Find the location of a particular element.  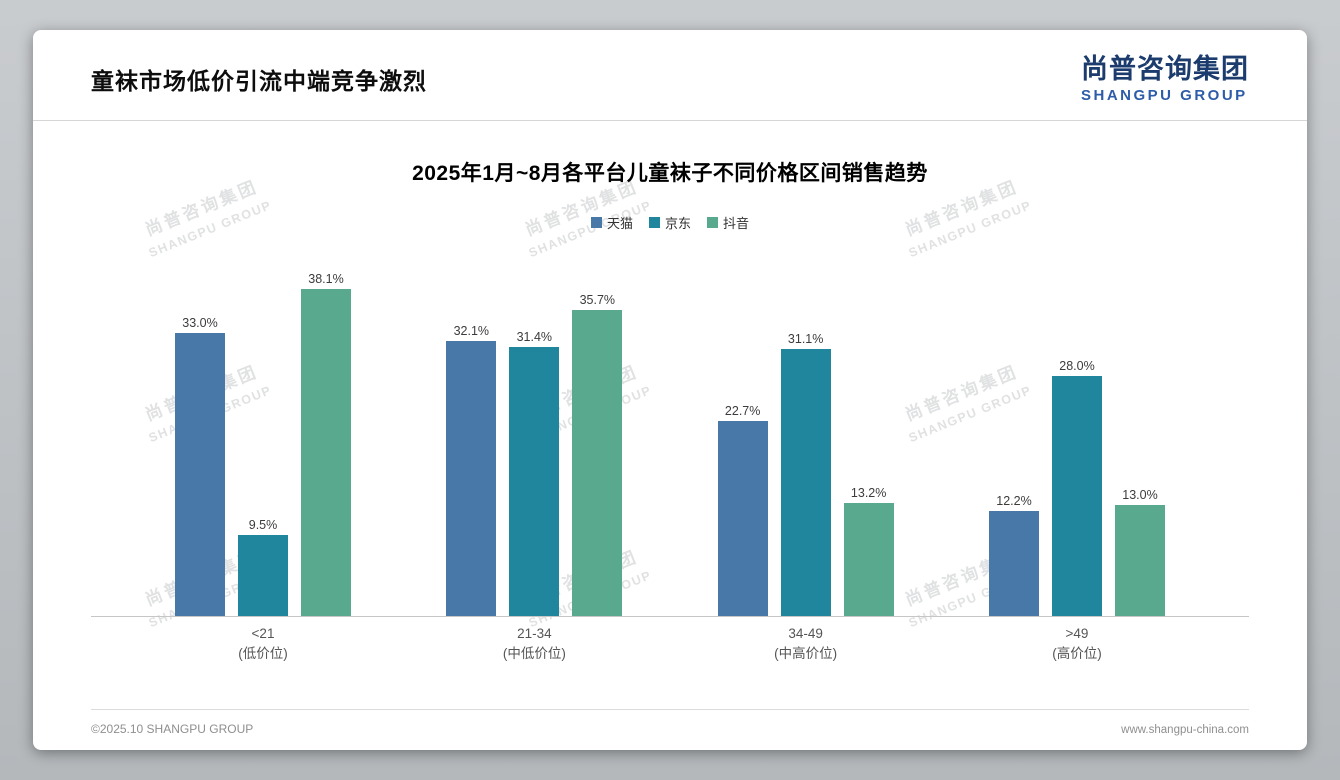

bar-group: 32.1% 31.4% 35.7% is located at coordinates (534, 455).